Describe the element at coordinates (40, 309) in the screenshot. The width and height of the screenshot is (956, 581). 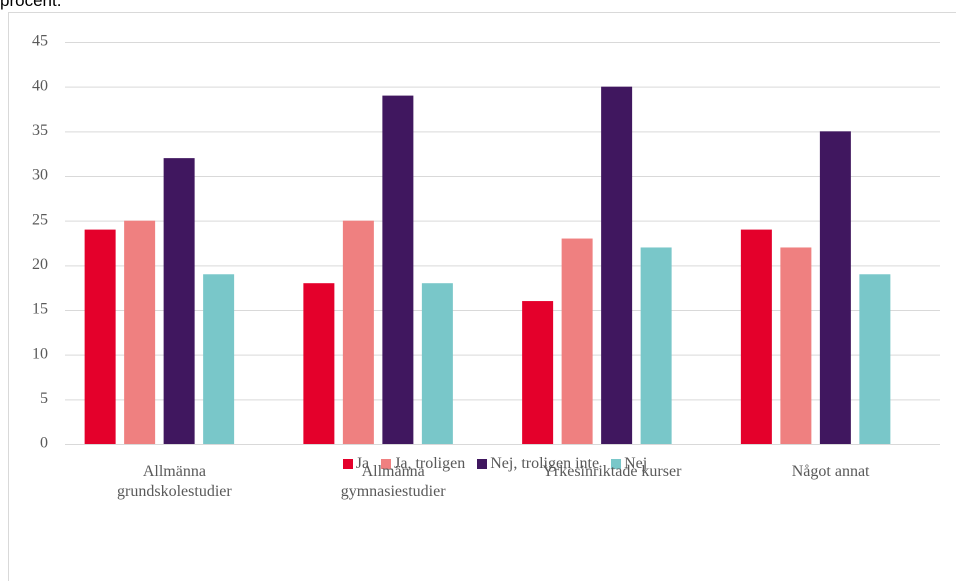
I see `y-tick-label: 15` at that location.